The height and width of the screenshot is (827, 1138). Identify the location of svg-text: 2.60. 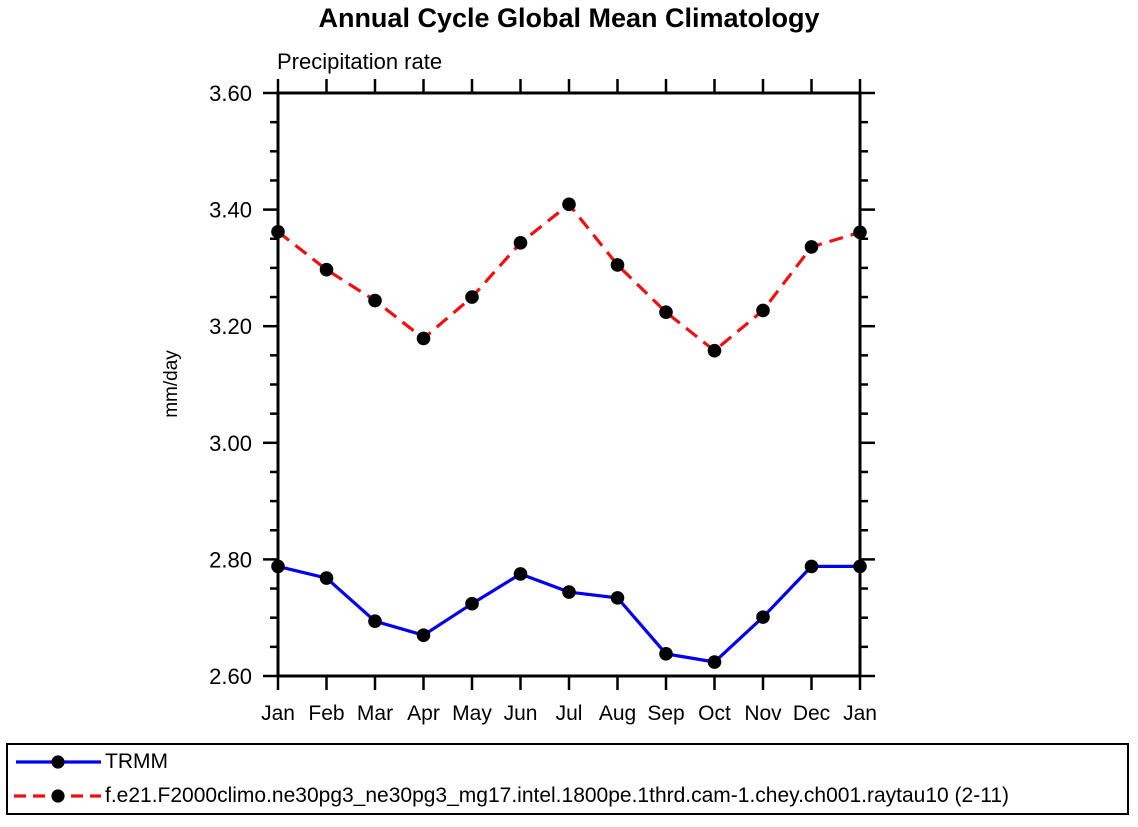
(230, 676).